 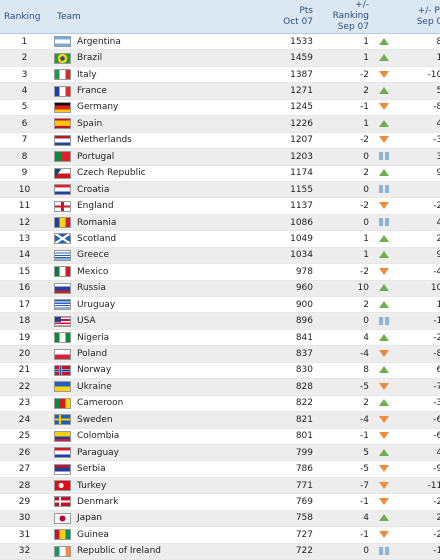 I want to click on rank-cell: 3, so click(x=24, y=75).